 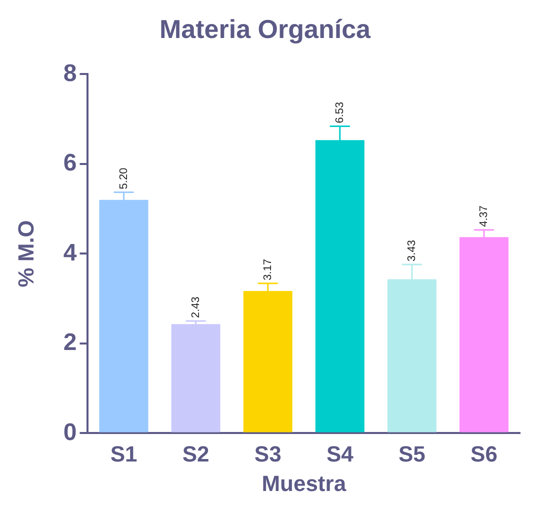 What do you see at coordinates (70, 252) in the screenshot?
I see `y-tick-label: 4` at bounding box center [70, 252].